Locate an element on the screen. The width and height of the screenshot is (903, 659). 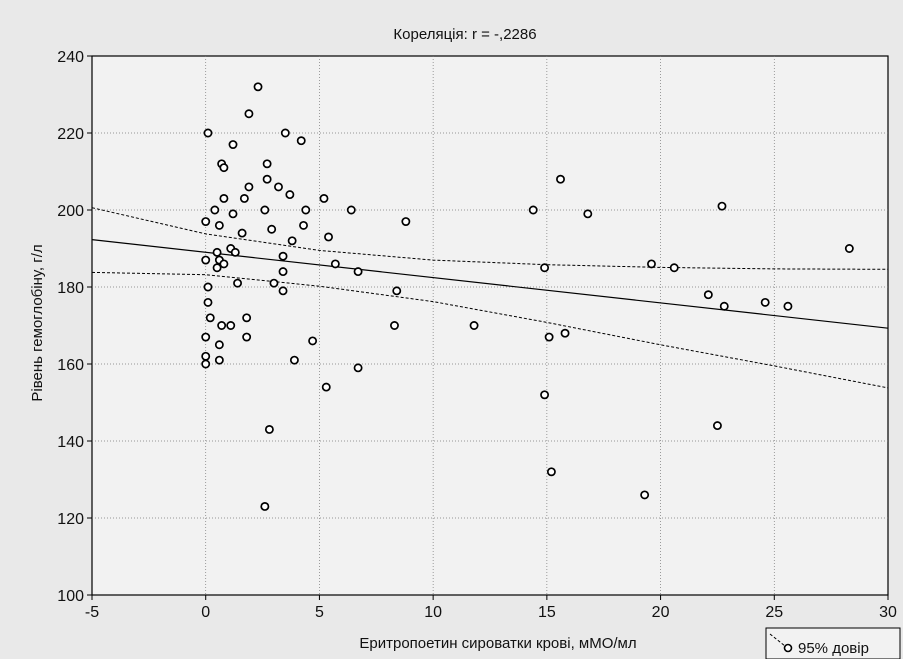
regression-line-group is located at coordinates (490, 284).